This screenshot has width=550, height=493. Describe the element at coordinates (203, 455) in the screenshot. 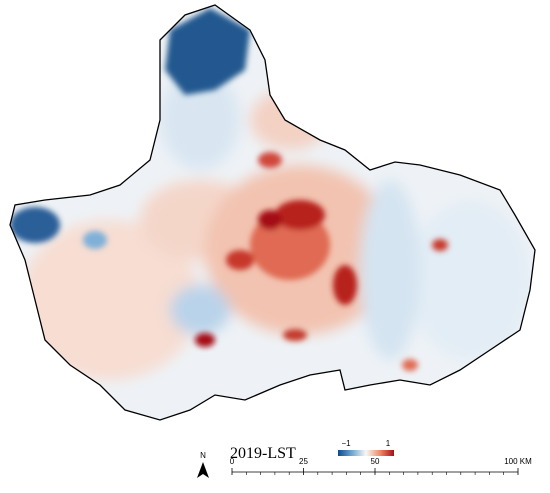

I see `north-label: N` at that location.